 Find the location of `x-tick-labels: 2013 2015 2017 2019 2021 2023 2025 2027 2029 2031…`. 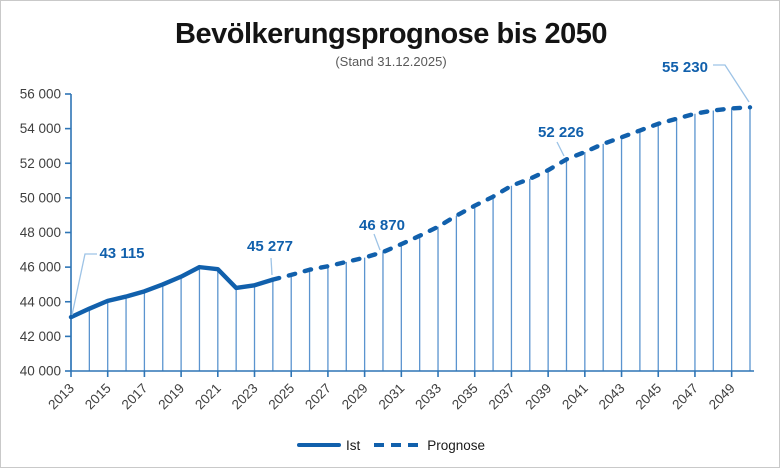

x-tick-labels: 2013 2015 2017 2019 2021 2023 2025 2027 2029 2031… is located at coordinates (391, 397).